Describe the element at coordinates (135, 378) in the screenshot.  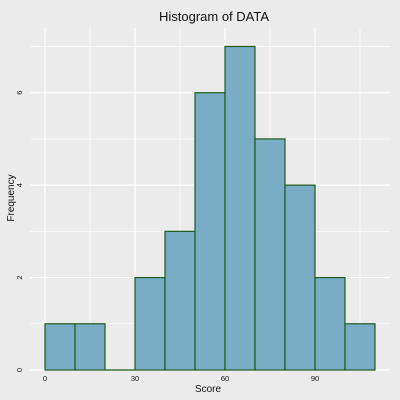
I see `x-tick-label: 30` at that location.